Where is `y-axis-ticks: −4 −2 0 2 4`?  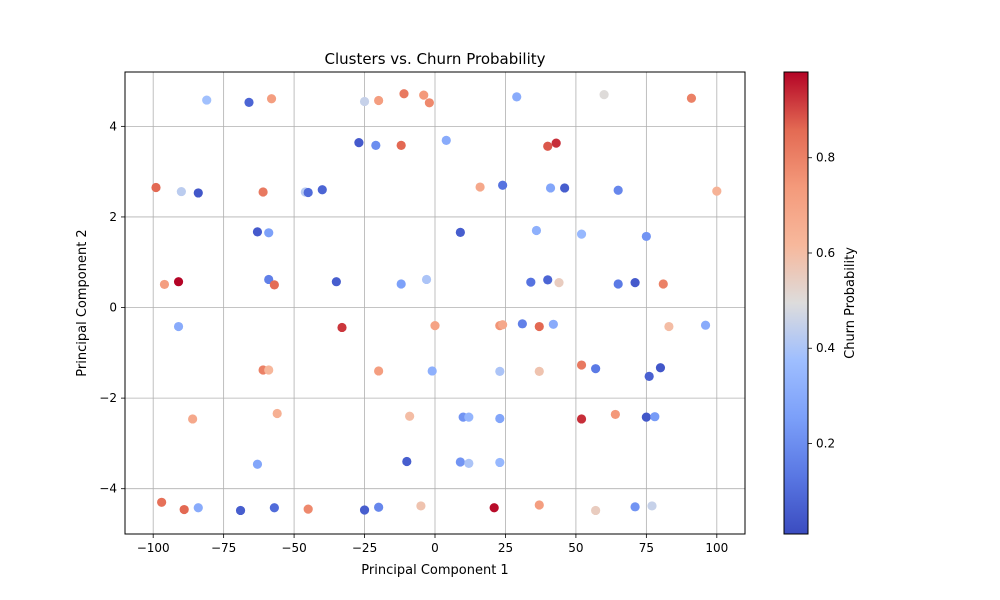 y-axis-ticks: −4 −2 0 2 4 is located at coordinates (112, 307).